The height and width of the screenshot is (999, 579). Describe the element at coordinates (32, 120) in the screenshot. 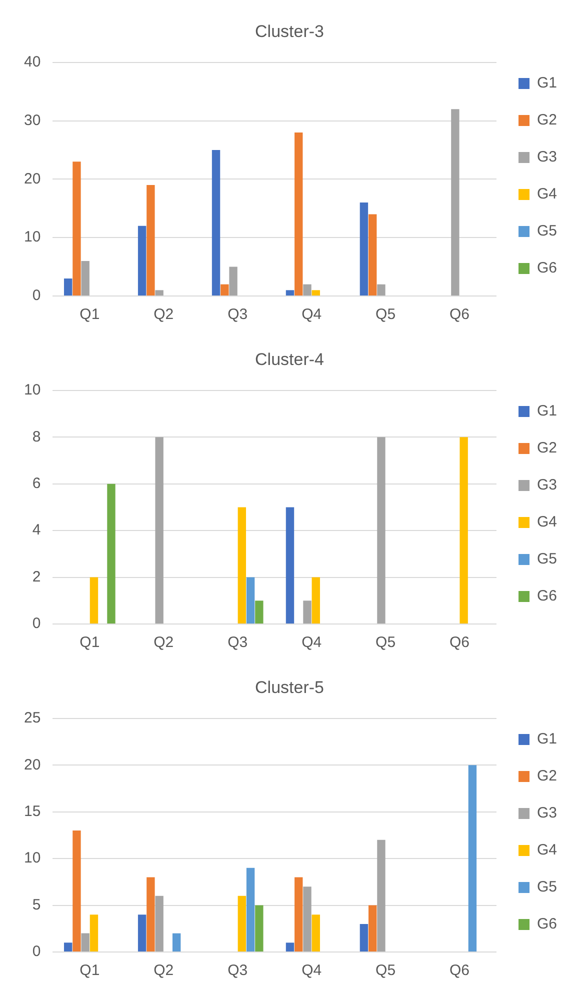

I see `y-tick-label: 30` at that location.